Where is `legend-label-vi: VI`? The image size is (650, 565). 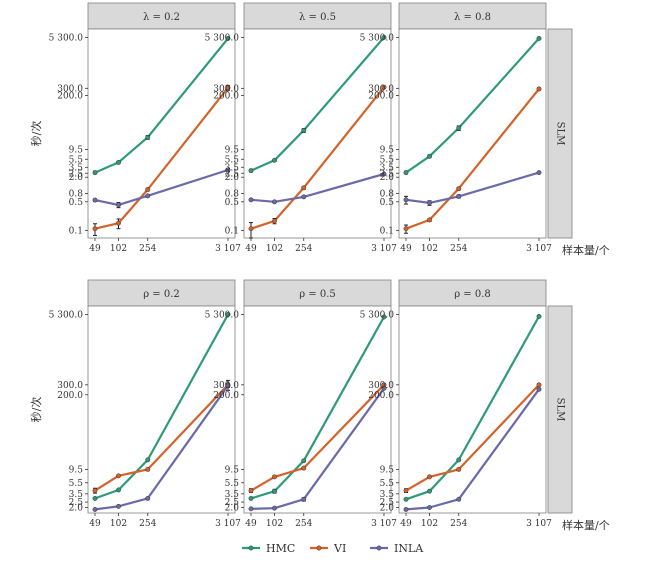 legend-label-vi: VI is located at coordinates (339, 548).